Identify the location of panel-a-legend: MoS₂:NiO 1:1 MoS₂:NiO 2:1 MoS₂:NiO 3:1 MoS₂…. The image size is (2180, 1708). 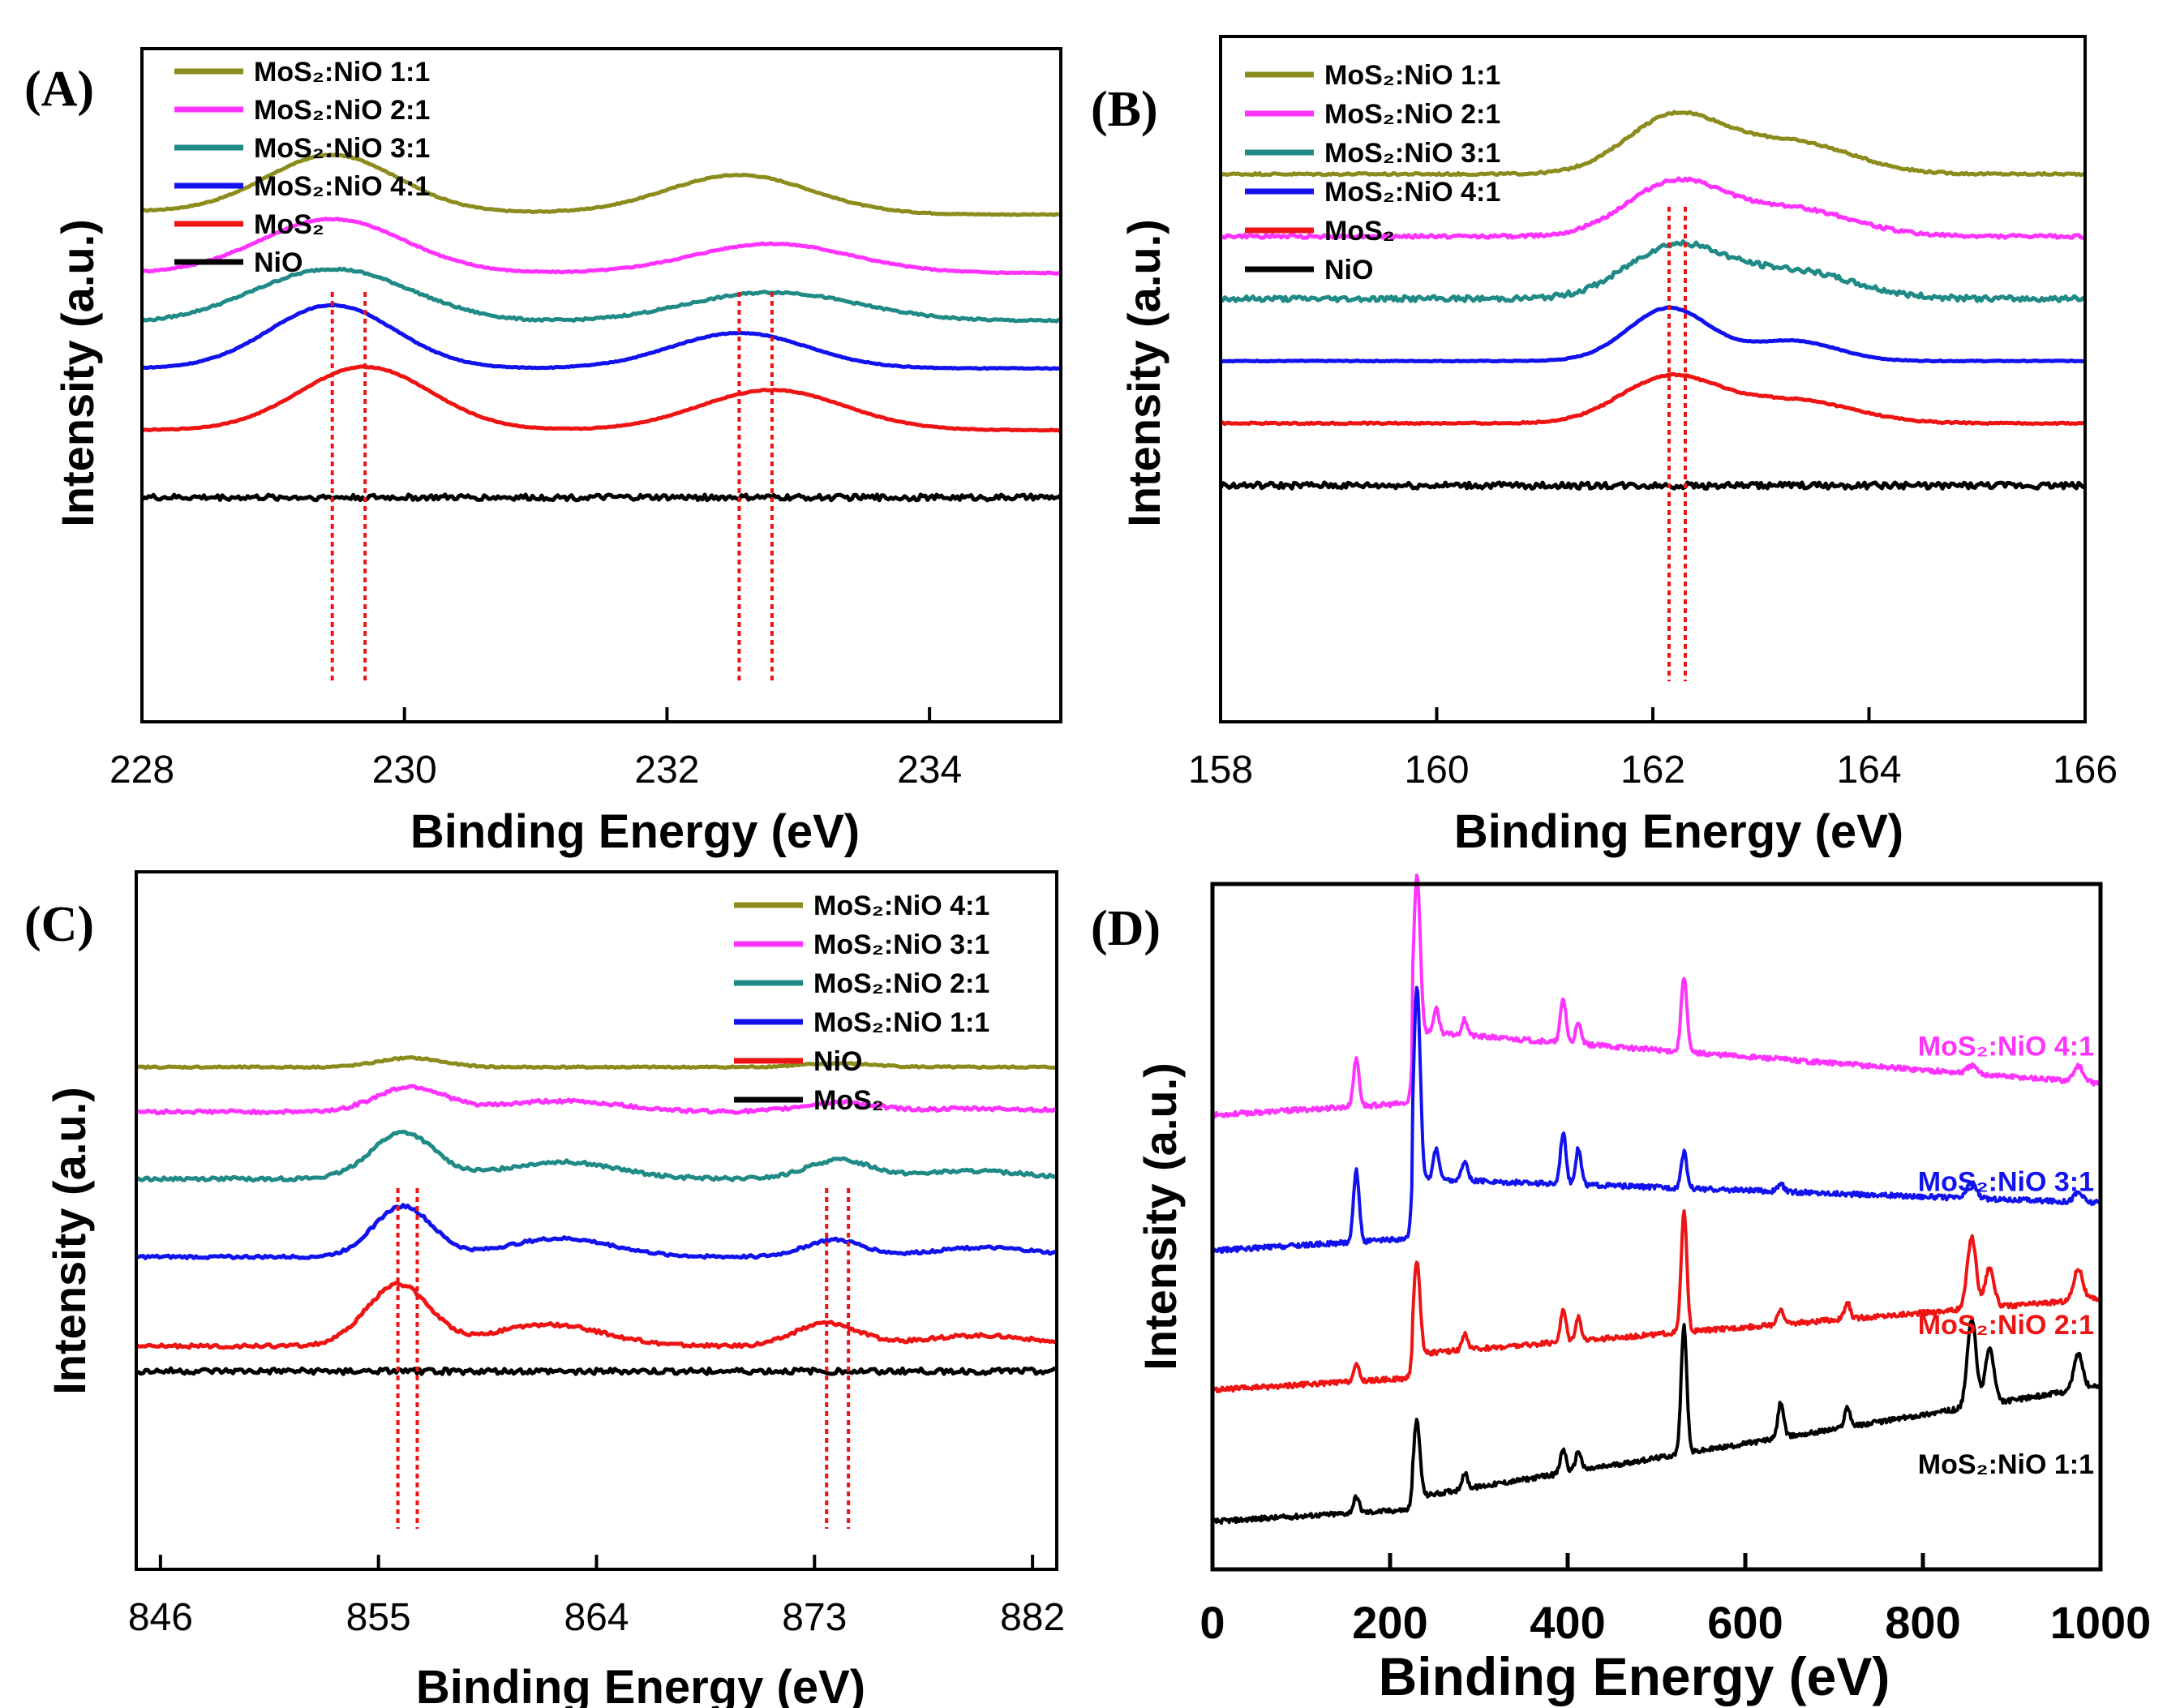
(302, 167).